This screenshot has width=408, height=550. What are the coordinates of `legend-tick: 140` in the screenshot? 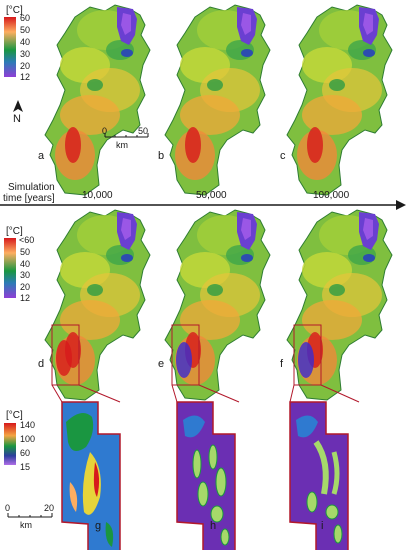 It's located at (28, 425).